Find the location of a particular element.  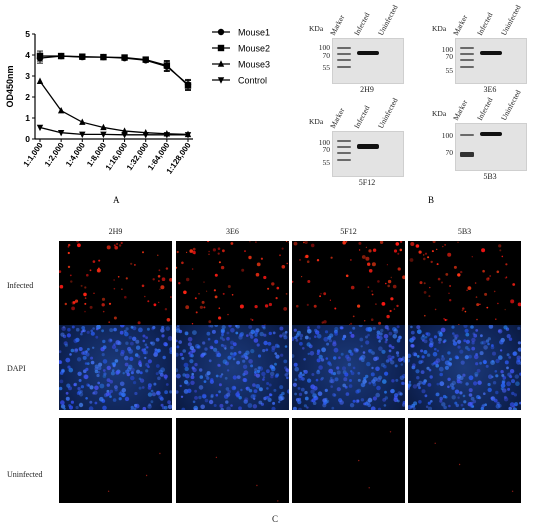

fluorescence-image-dapi-2h9 is located at coordinates (115, 367).